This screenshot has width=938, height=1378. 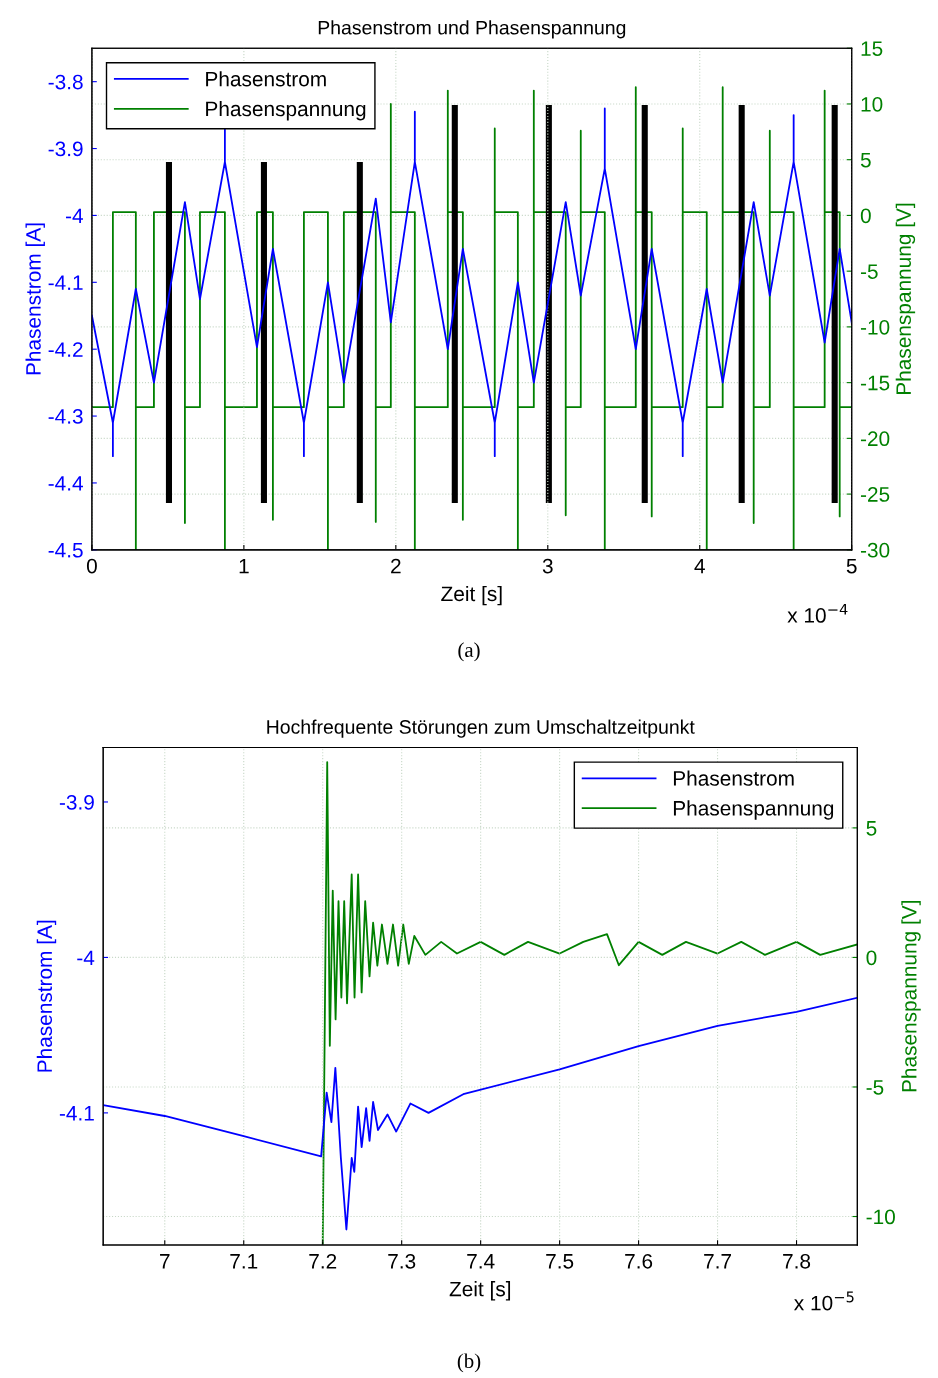 What do you see at coordinates (323, 1261) in the screenshot?
I see `x-tick-label: 7.2` at bounding box center [323, 1261].